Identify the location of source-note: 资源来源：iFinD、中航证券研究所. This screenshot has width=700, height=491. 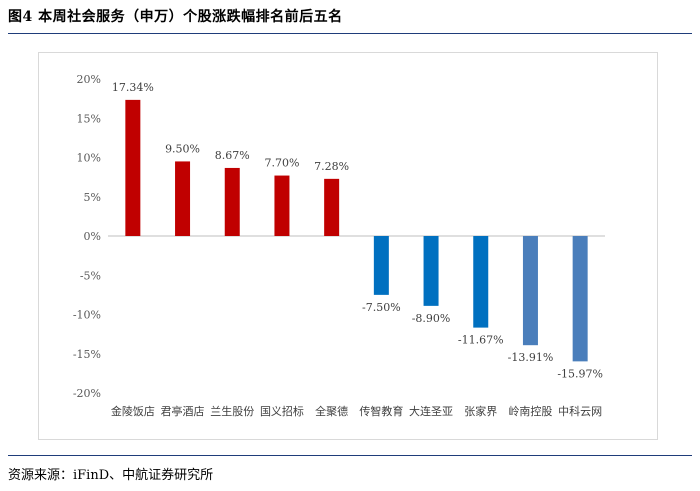
(111, 475).